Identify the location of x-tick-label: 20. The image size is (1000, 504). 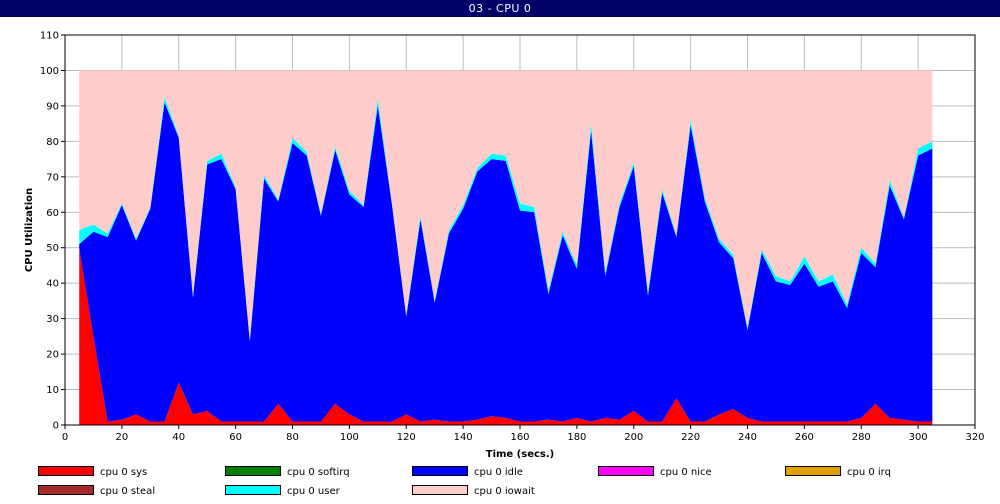
(122, 437).